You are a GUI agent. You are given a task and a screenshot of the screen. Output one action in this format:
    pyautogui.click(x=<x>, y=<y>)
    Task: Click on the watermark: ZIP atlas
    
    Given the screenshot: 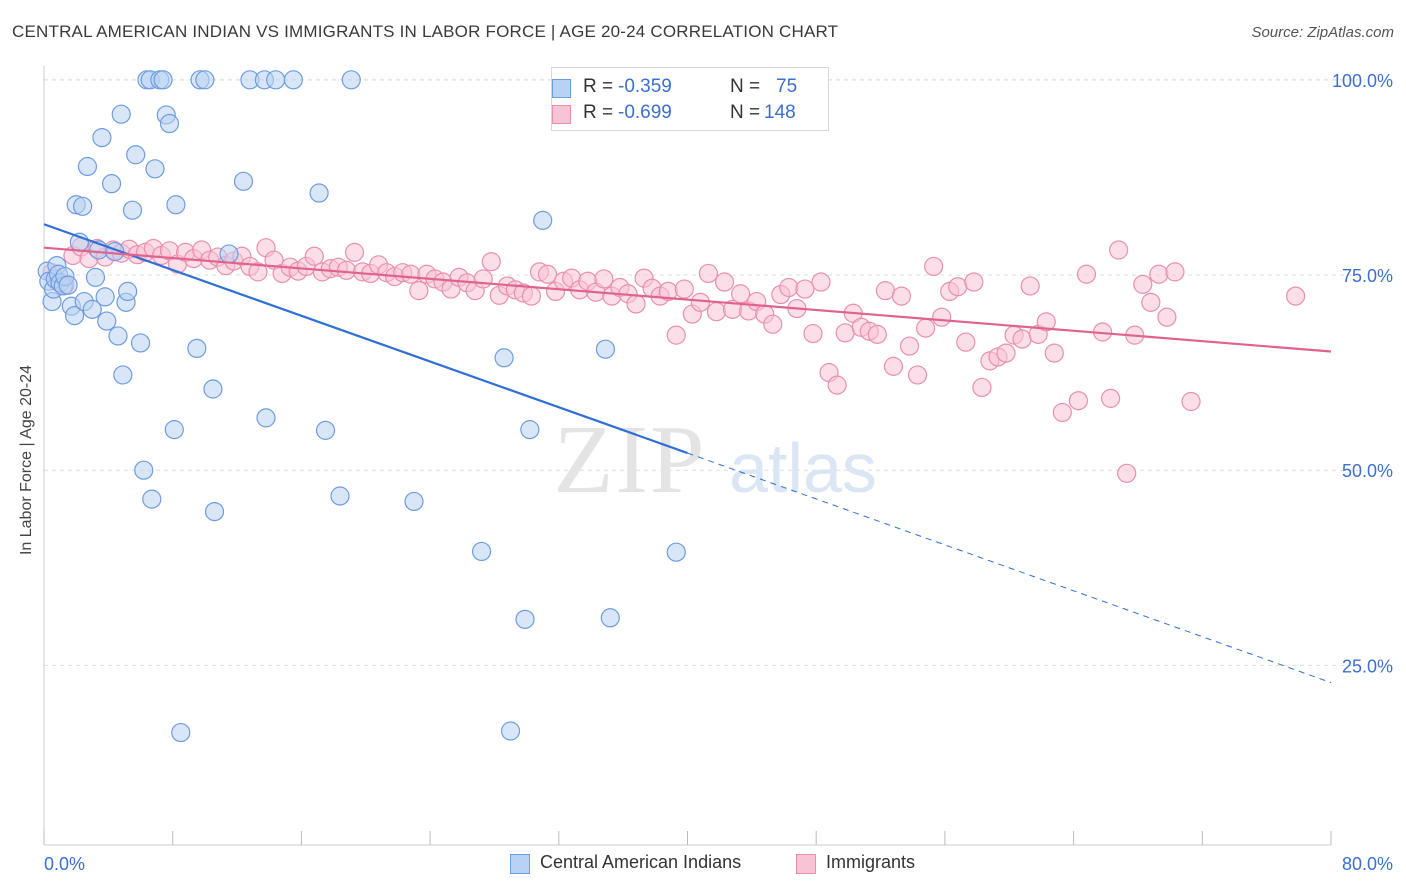 What is the action you would take?
    pyautogui.click(x=715, y=460)
    